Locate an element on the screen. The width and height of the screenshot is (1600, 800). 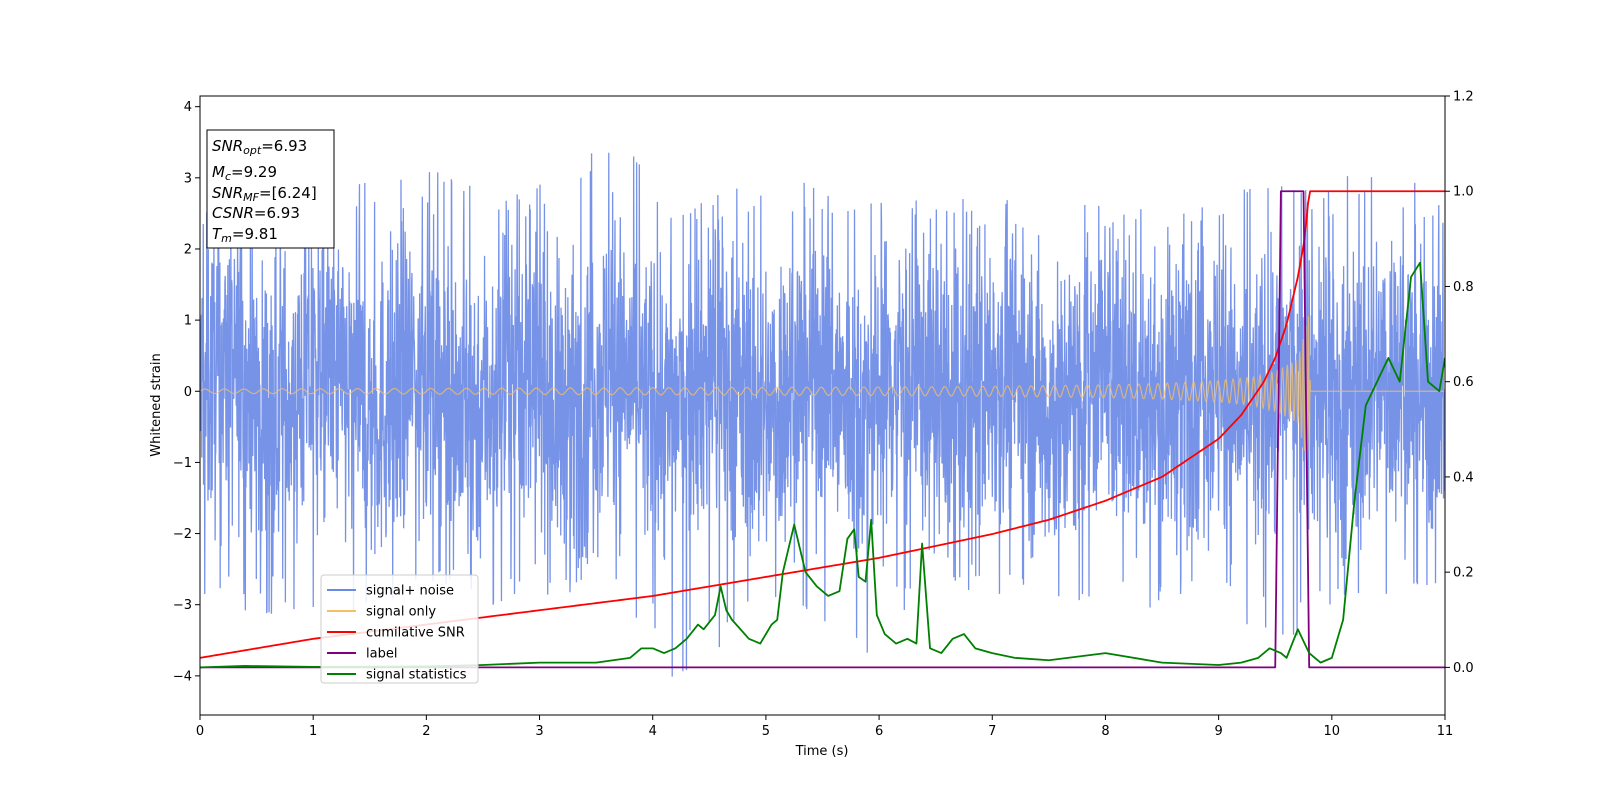
snr-mf-label: SNRMF=[6.24] is located at coordinates (264, 194).